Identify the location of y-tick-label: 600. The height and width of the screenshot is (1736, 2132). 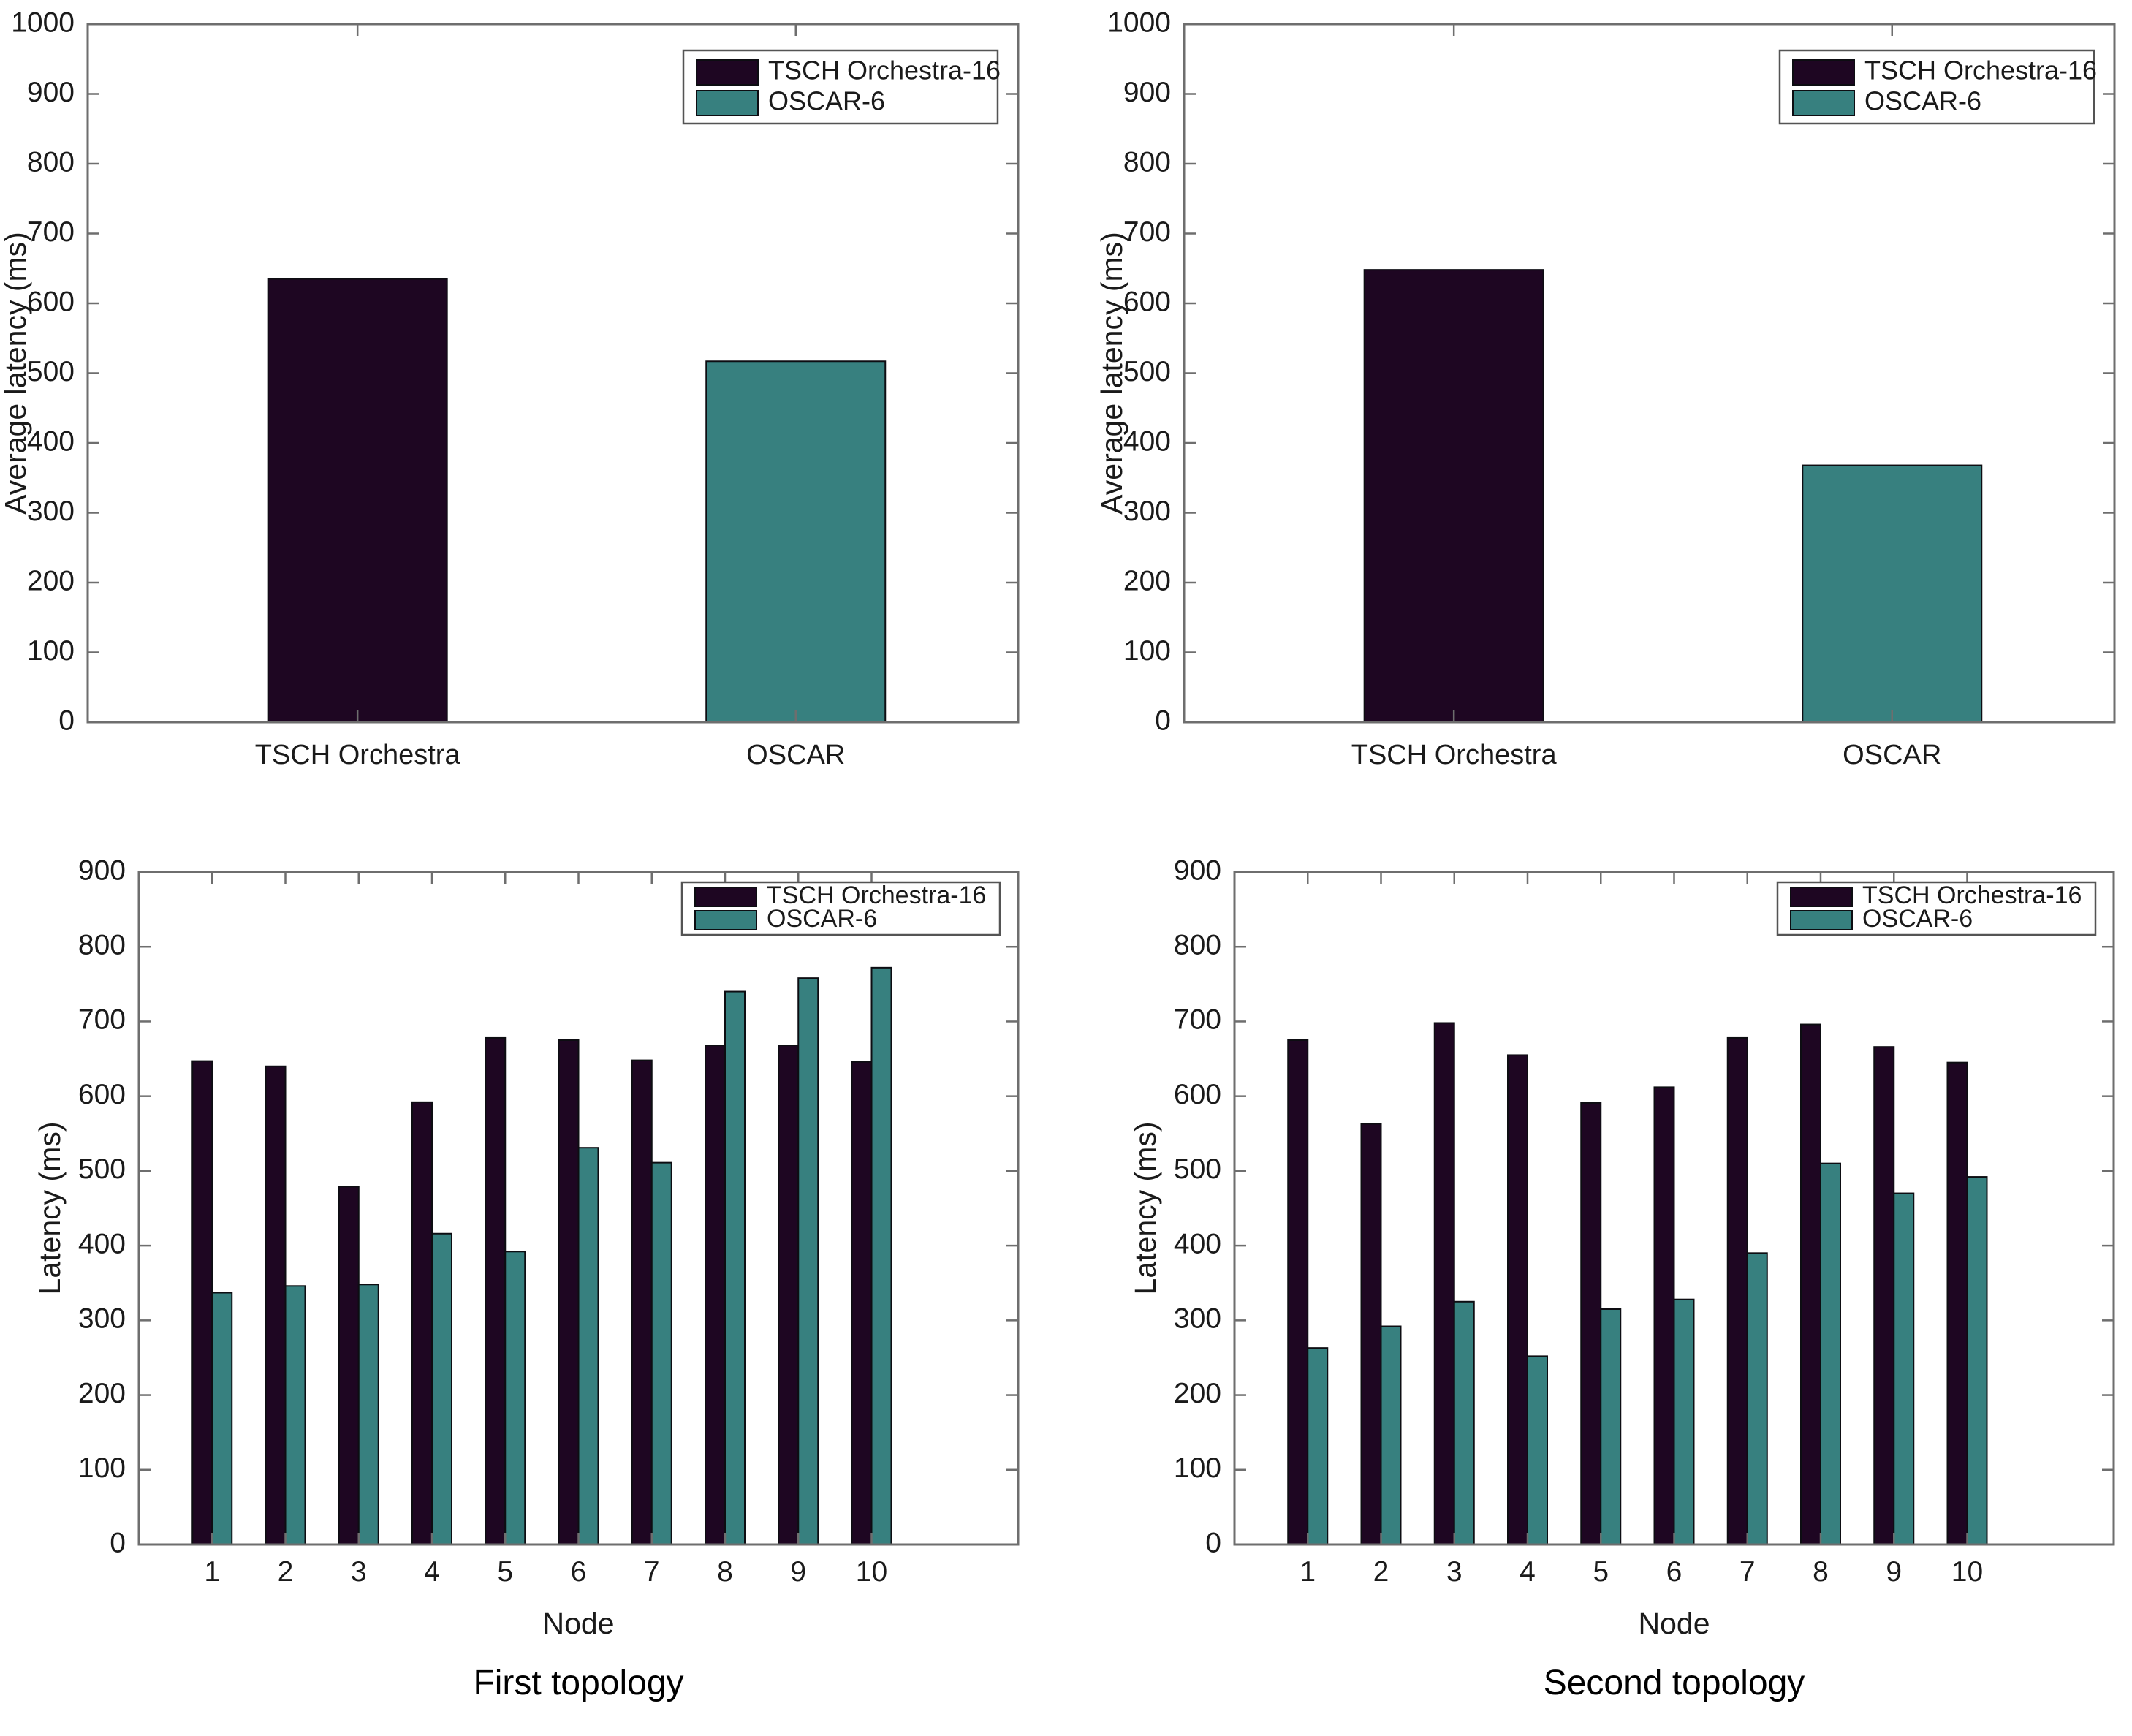
(51, 301).